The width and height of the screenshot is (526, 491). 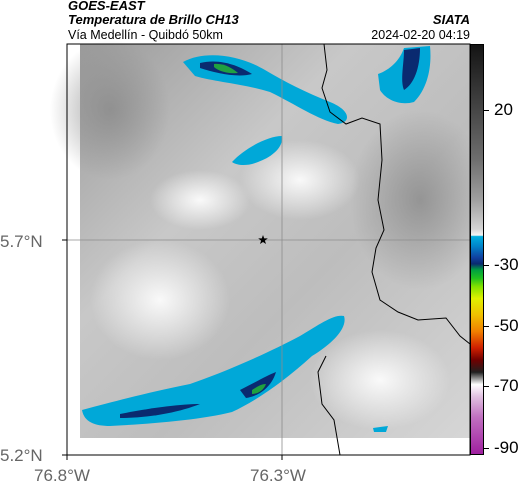 What do you see at coordinates (503, 109) in the screenshot?
I see `colorbar-label: 20` at bounding box center [503, 109].